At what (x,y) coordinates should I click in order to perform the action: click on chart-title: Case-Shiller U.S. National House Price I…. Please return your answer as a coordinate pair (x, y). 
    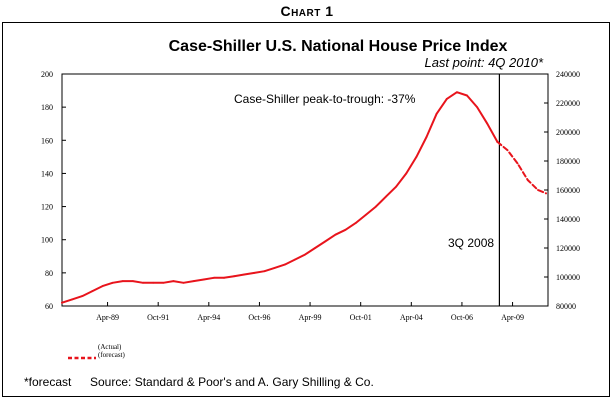
    Looking at the image, I should click on (338, 46).